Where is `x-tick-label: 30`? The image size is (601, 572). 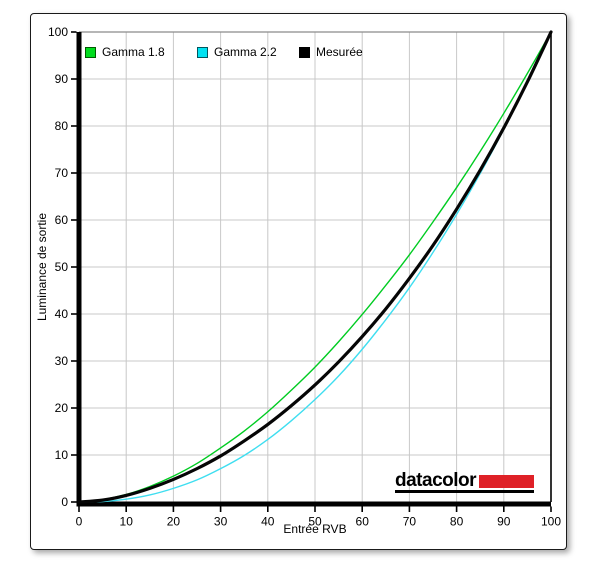
x-tick-label: 30 is located at coordinates (221, 522).